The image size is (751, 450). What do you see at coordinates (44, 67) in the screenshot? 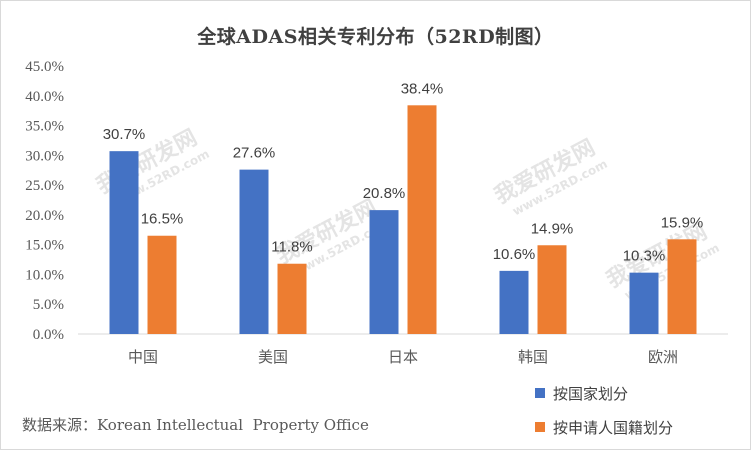
I see `y-tick-label: 45.0%` at bounding box center [44, 67].